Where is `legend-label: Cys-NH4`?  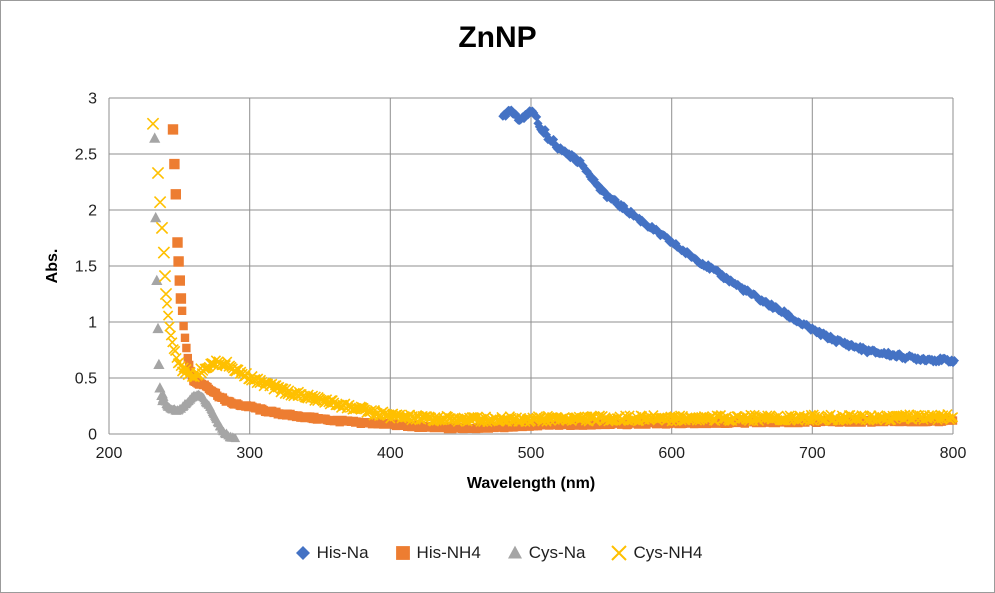 legend-label: Cys-NH4 is located at coordinates (668, 552).